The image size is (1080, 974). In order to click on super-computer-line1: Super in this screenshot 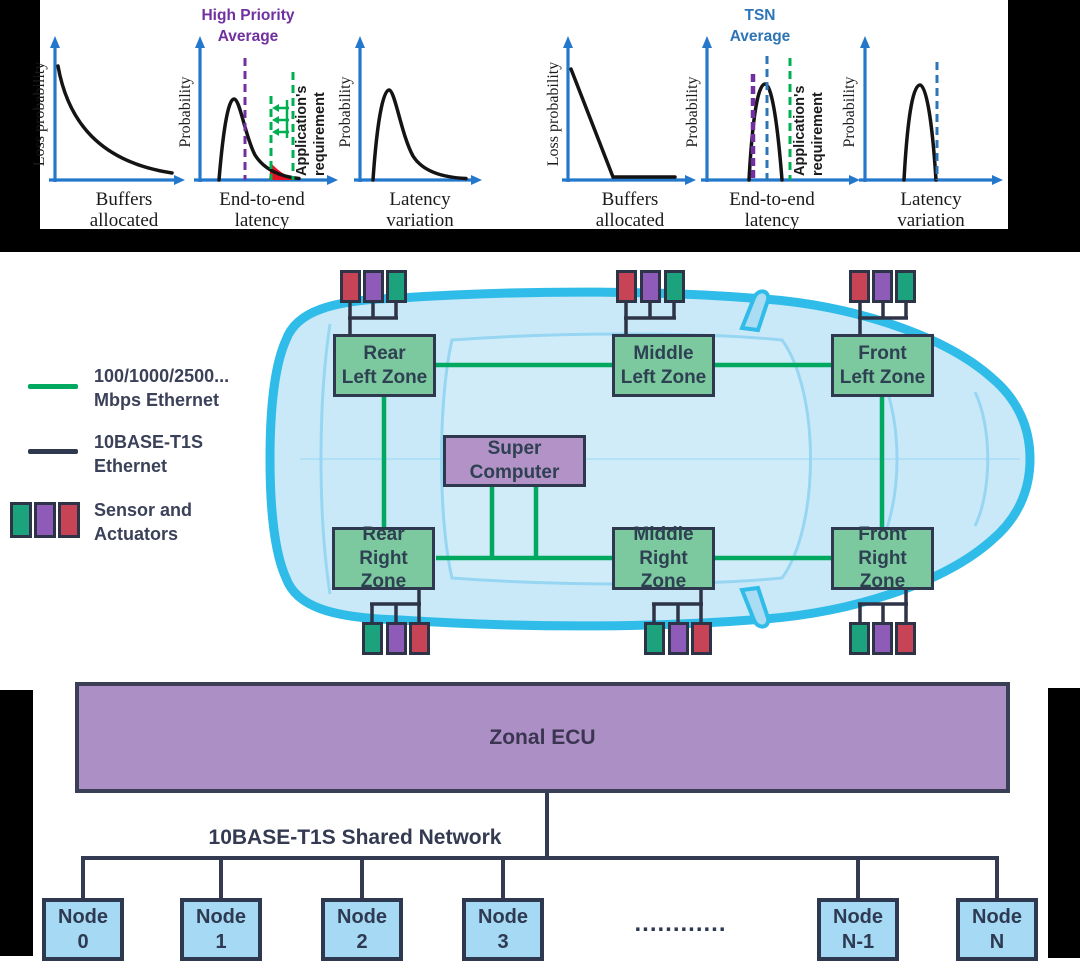, I will do `click(514, 449)`.